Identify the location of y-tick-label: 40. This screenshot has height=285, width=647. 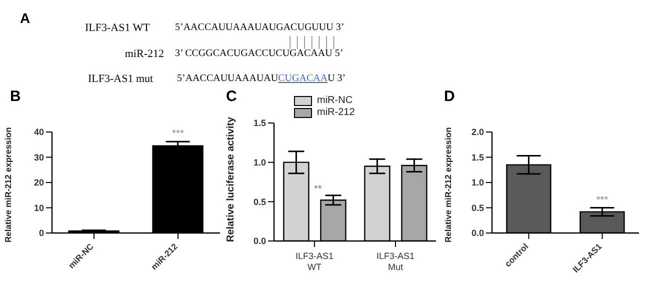
(39, 132).